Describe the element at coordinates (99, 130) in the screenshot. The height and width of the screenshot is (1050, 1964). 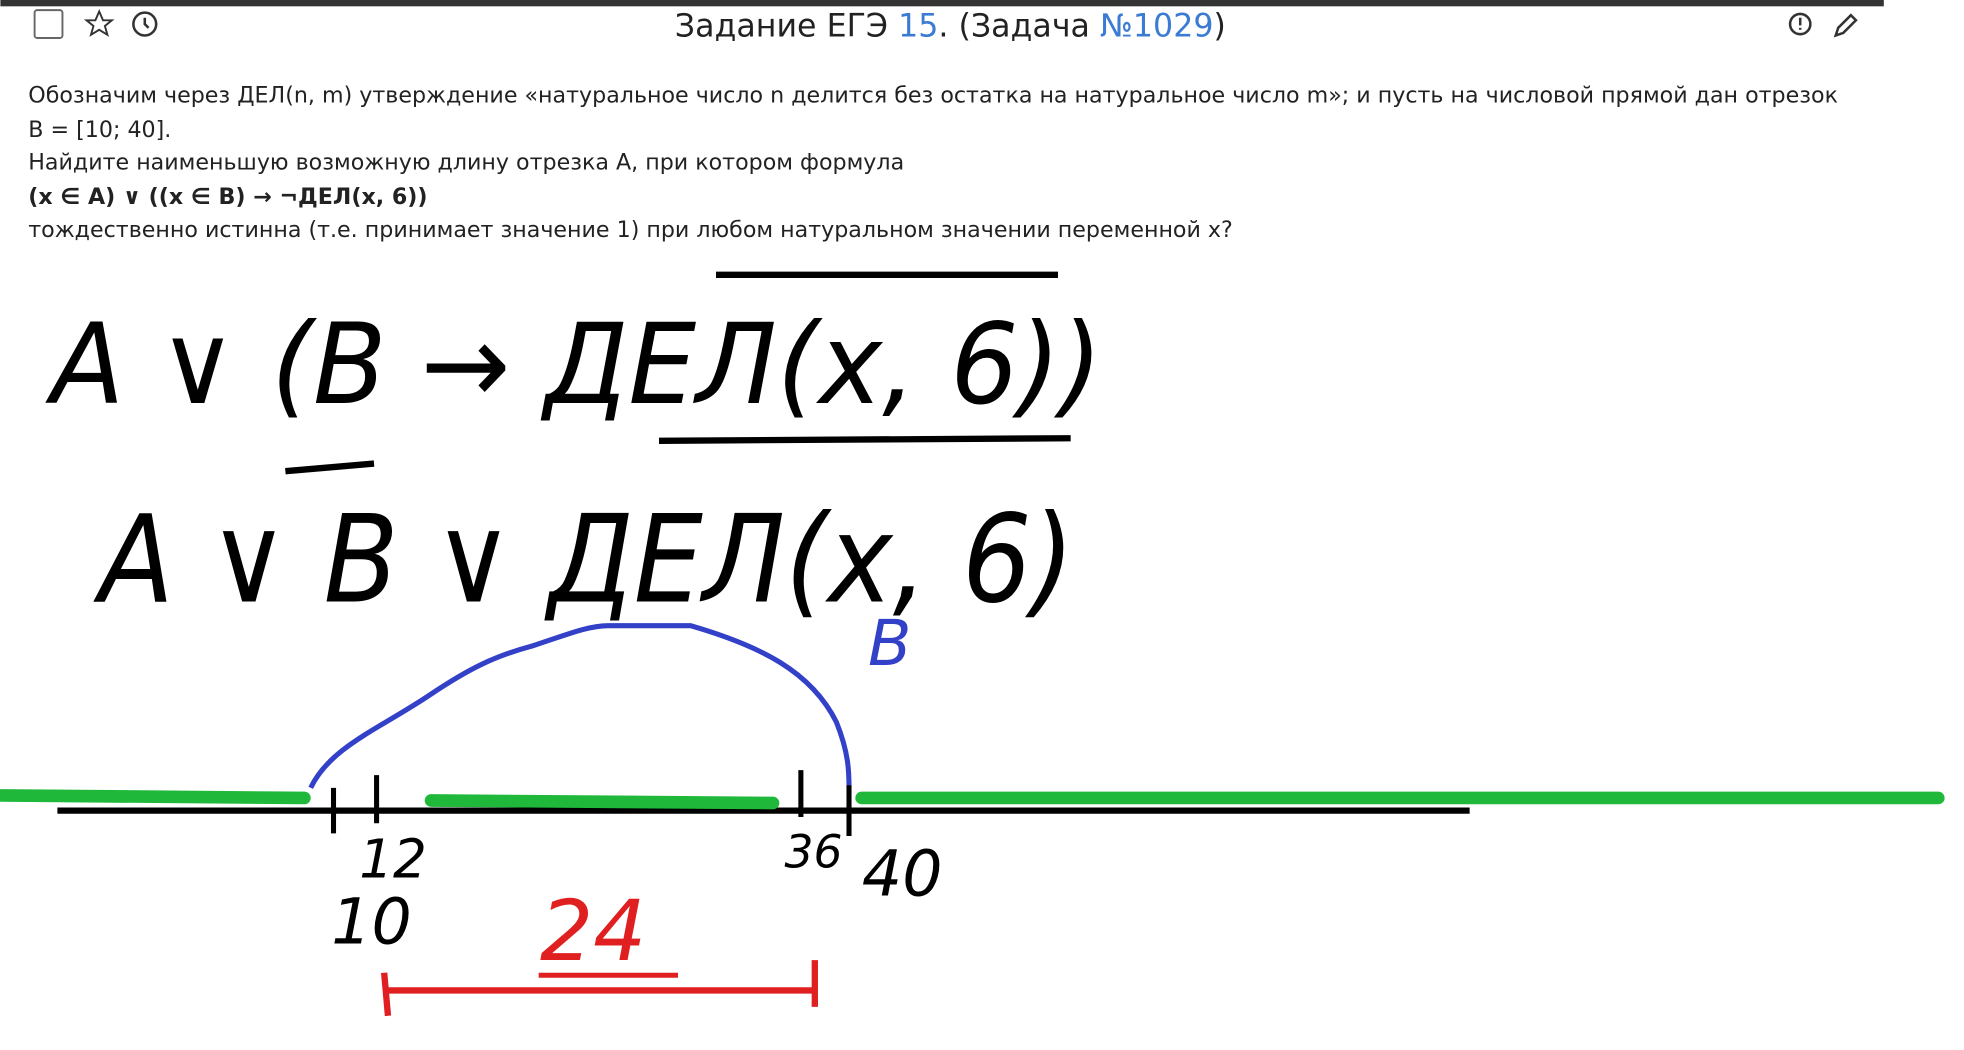
I see `problem-text: B = [10; 40].` at that location.